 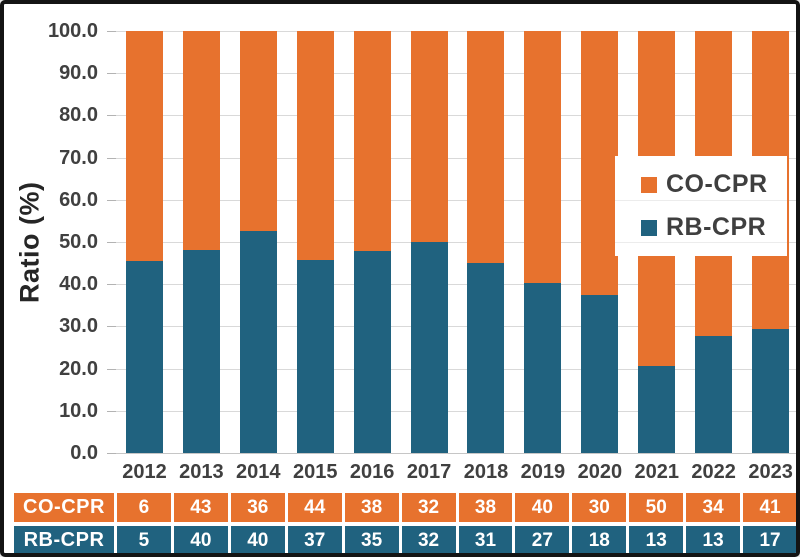 I want to click on y-tick-label: 40.0, so click(x=78, y=284).